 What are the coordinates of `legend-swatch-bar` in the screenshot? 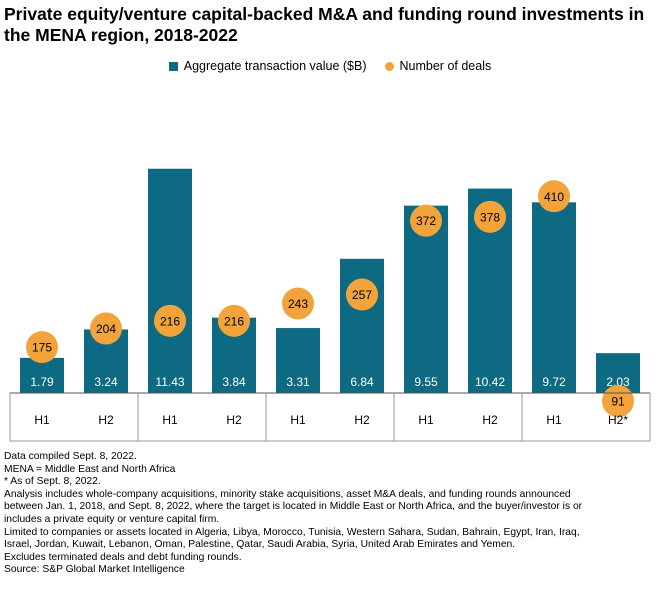 It's located at (173, 66).